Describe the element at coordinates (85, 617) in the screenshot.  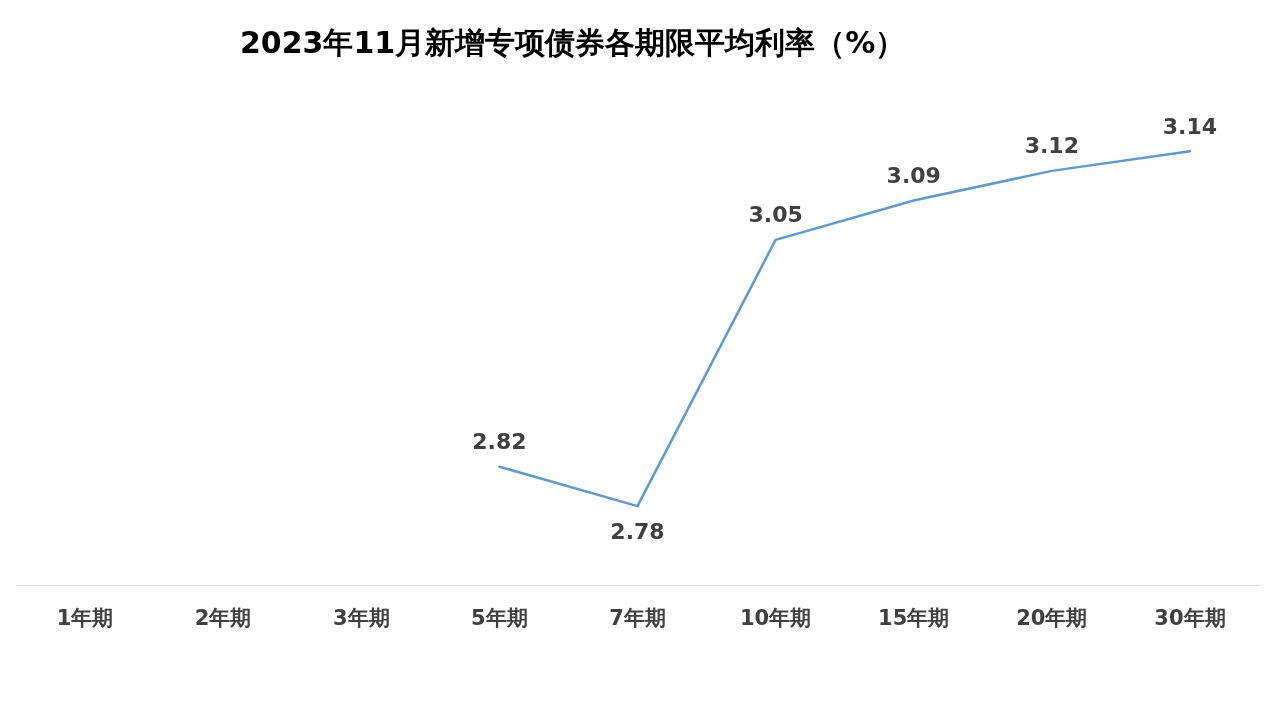
I see `x-tick-label: 1年期` at that location.